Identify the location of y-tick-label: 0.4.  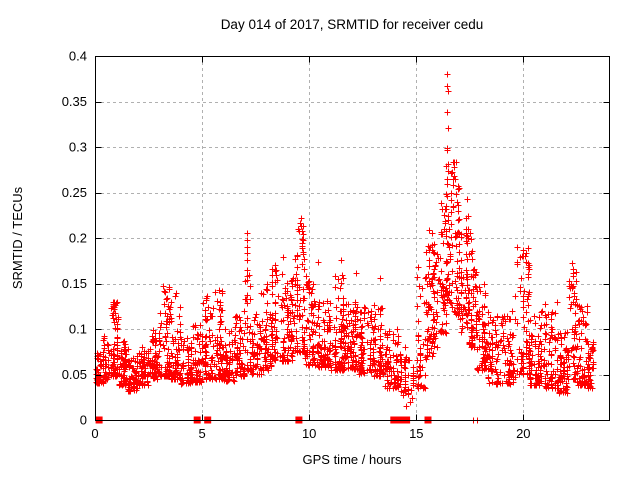
(78, 56).